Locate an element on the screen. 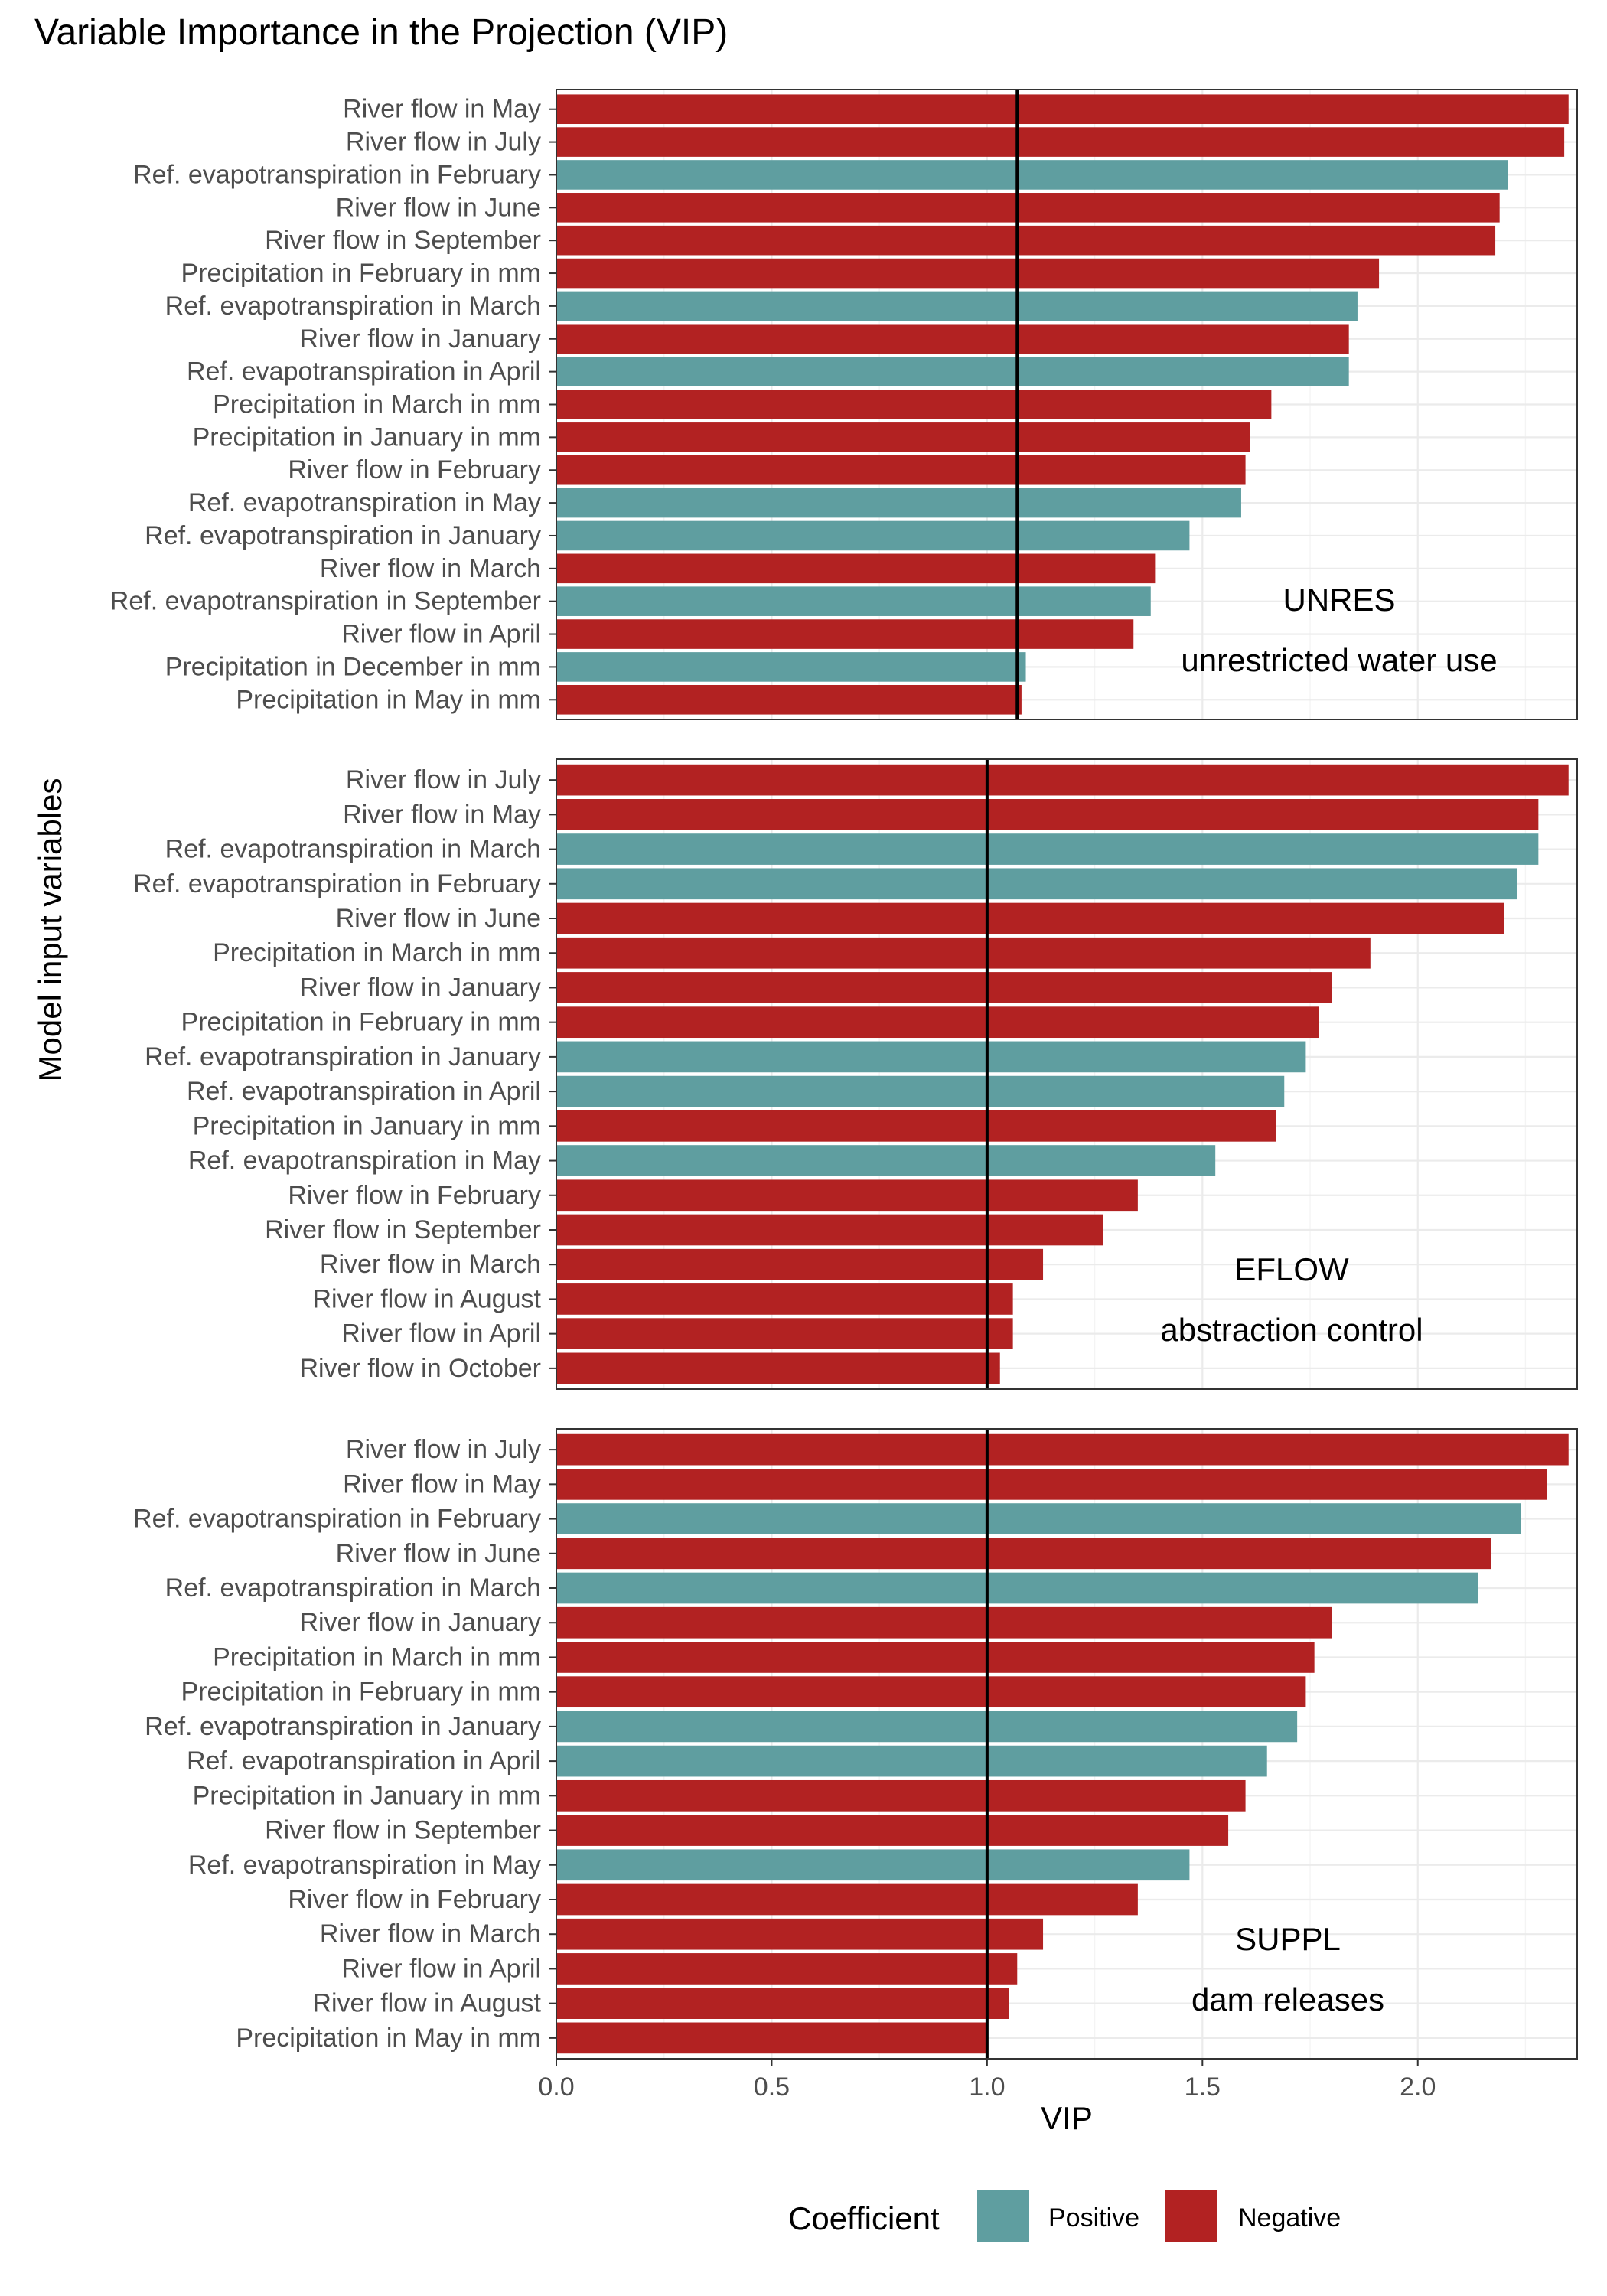  y-tick-label: River flow in January is located at coordinates (420, 339).